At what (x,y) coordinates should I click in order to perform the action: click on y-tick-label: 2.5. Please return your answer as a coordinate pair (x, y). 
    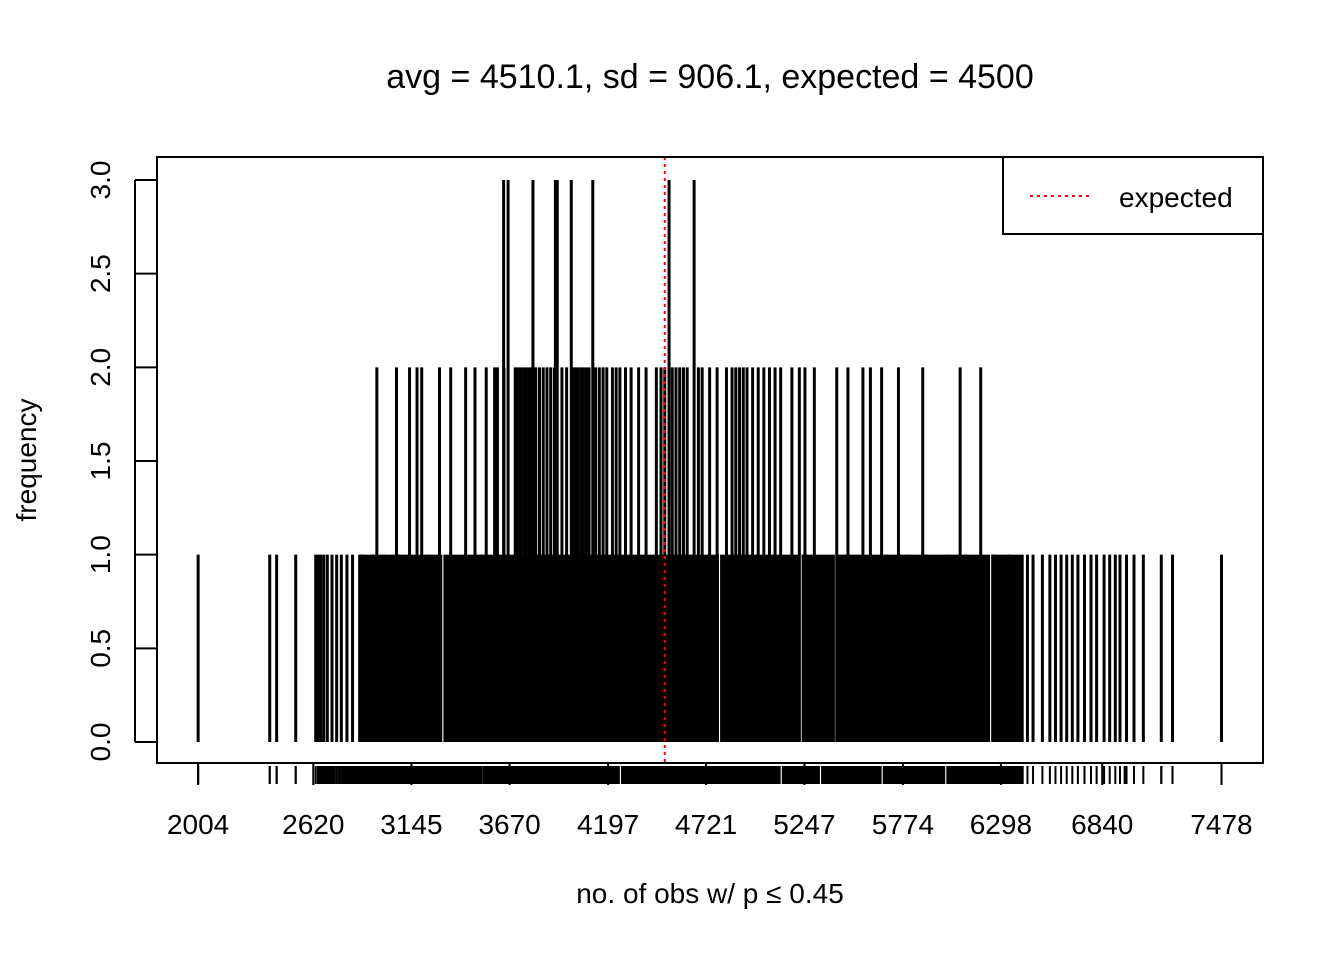
    Looking at the image, I should click on (100, 273).